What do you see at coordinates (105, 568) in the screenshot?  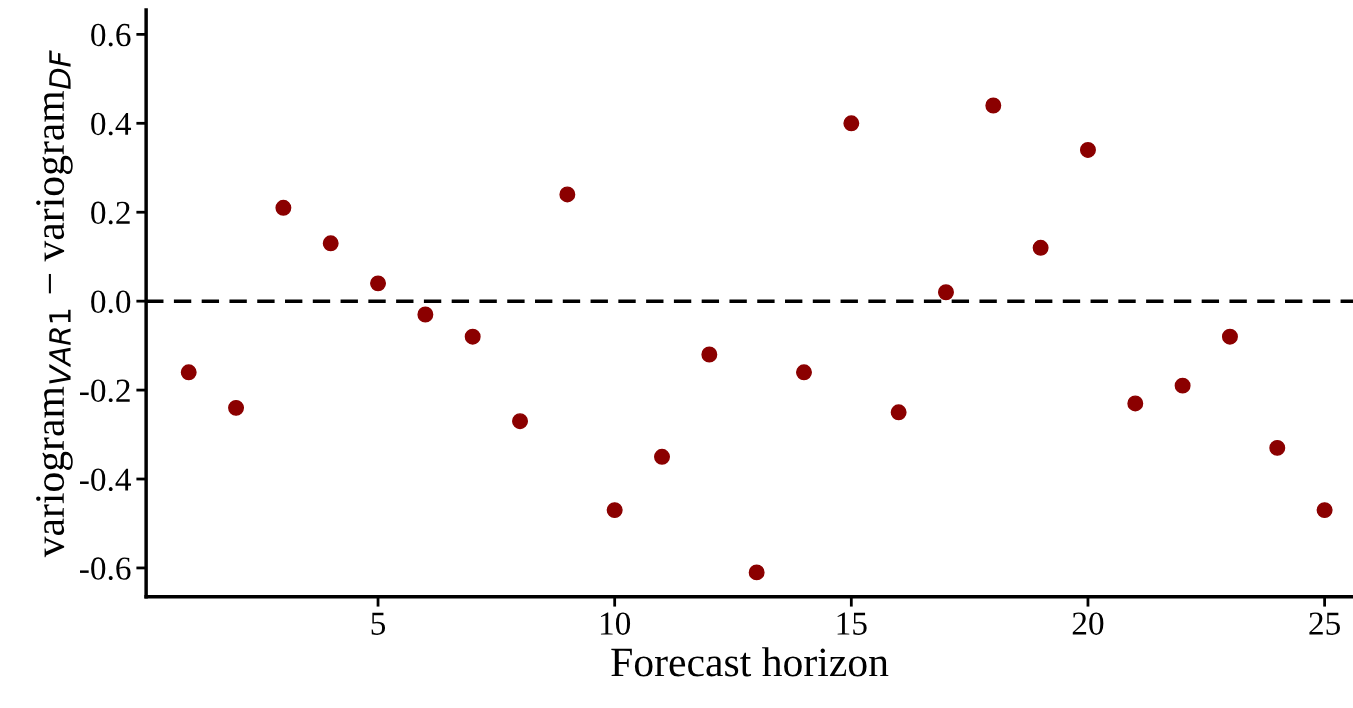 I see `y-tick-label: -0.6` at bounding box center [105, 568].